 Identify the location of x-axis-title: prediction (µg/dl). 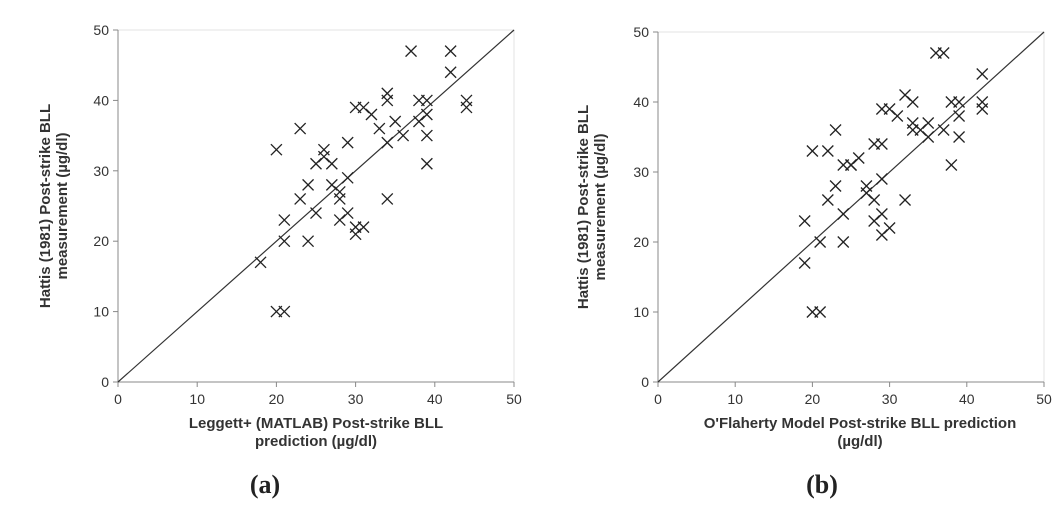
(316, 441).